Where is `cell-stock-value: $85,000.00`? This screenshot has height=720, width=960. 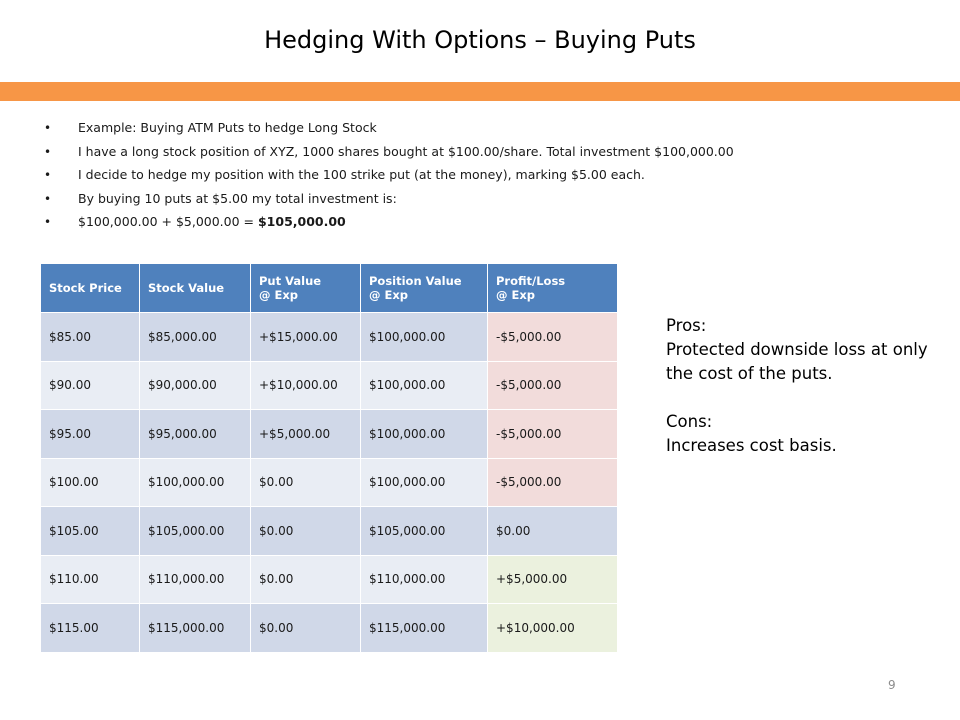
cell-stock-value: $85,000.00 is located at coordinates (195, 337).